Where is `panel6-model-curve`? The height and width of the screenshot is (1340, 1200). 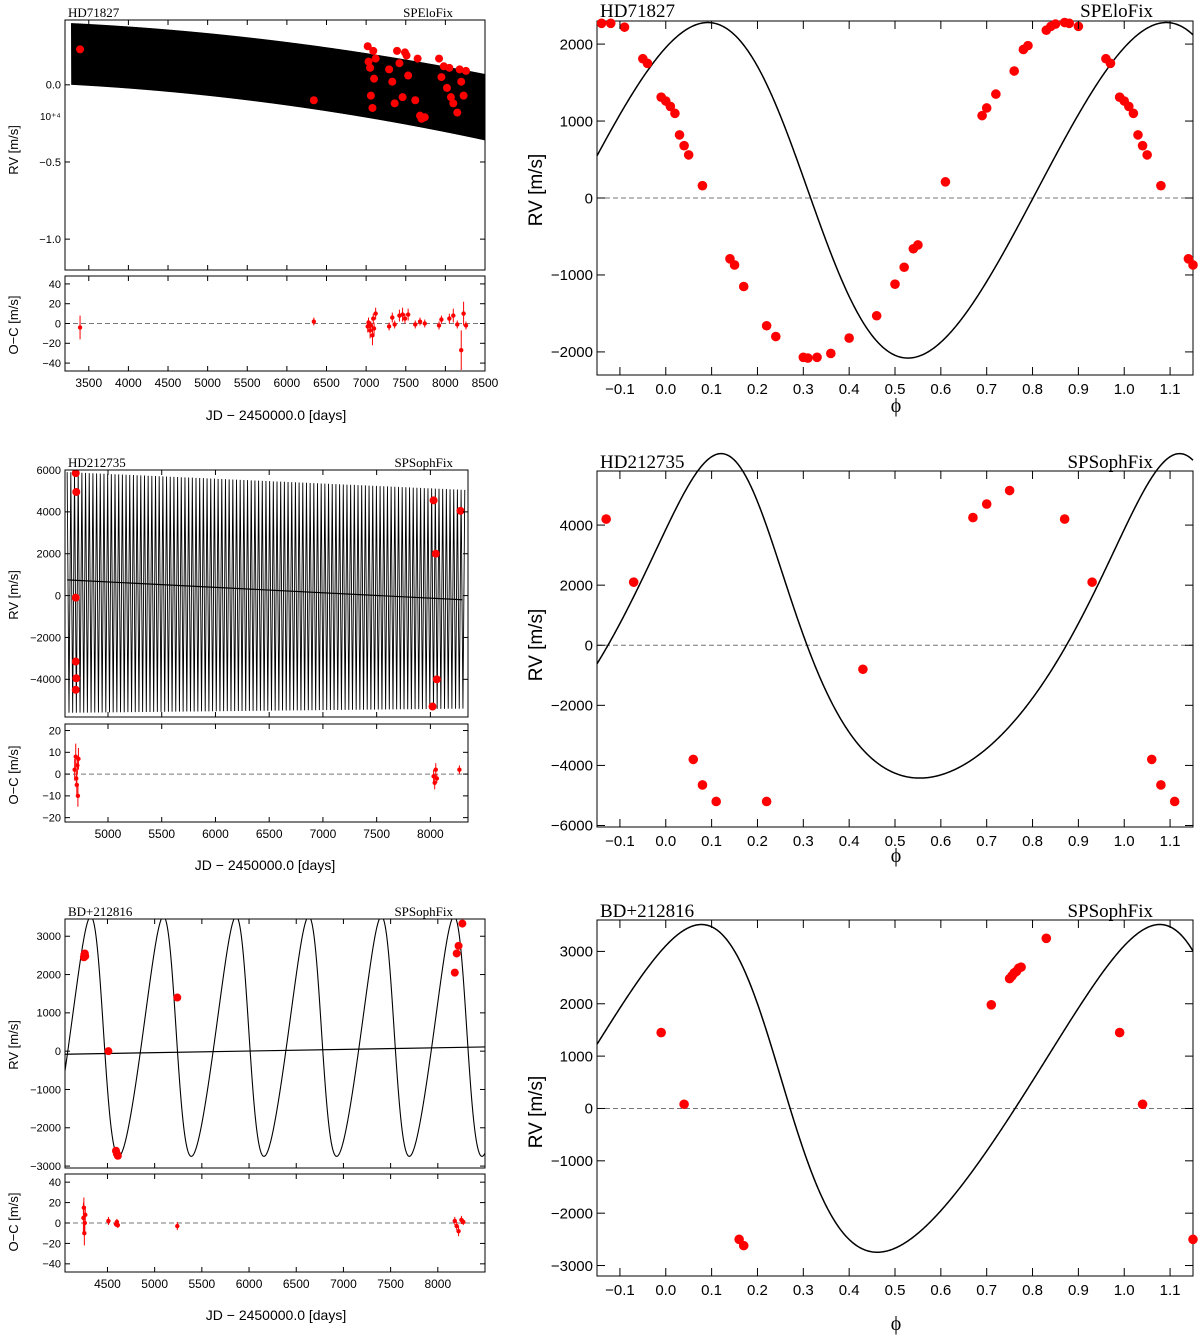
panel6-model-curve is located at coordinates (895, 1088).